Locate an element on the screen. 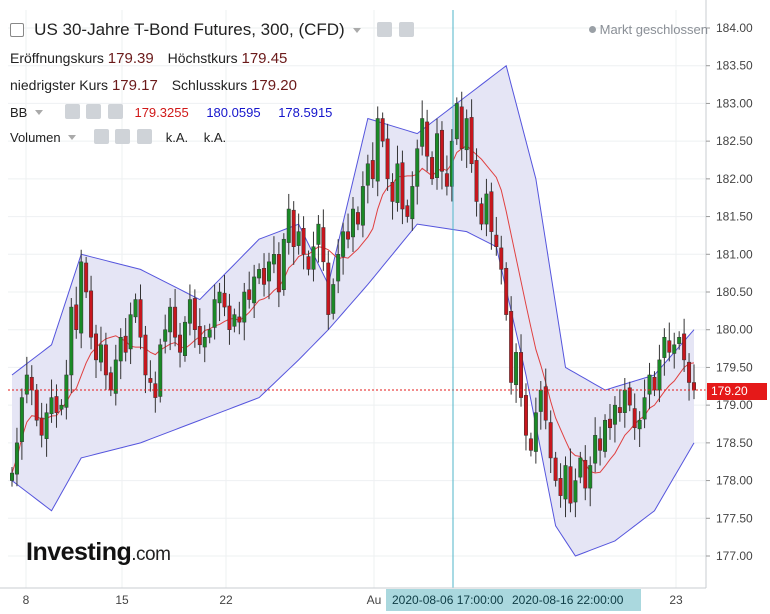 Image resolution: width=770 pixels, height=614 pixels. volume-eye-icon is located at coordinates (101, 136).